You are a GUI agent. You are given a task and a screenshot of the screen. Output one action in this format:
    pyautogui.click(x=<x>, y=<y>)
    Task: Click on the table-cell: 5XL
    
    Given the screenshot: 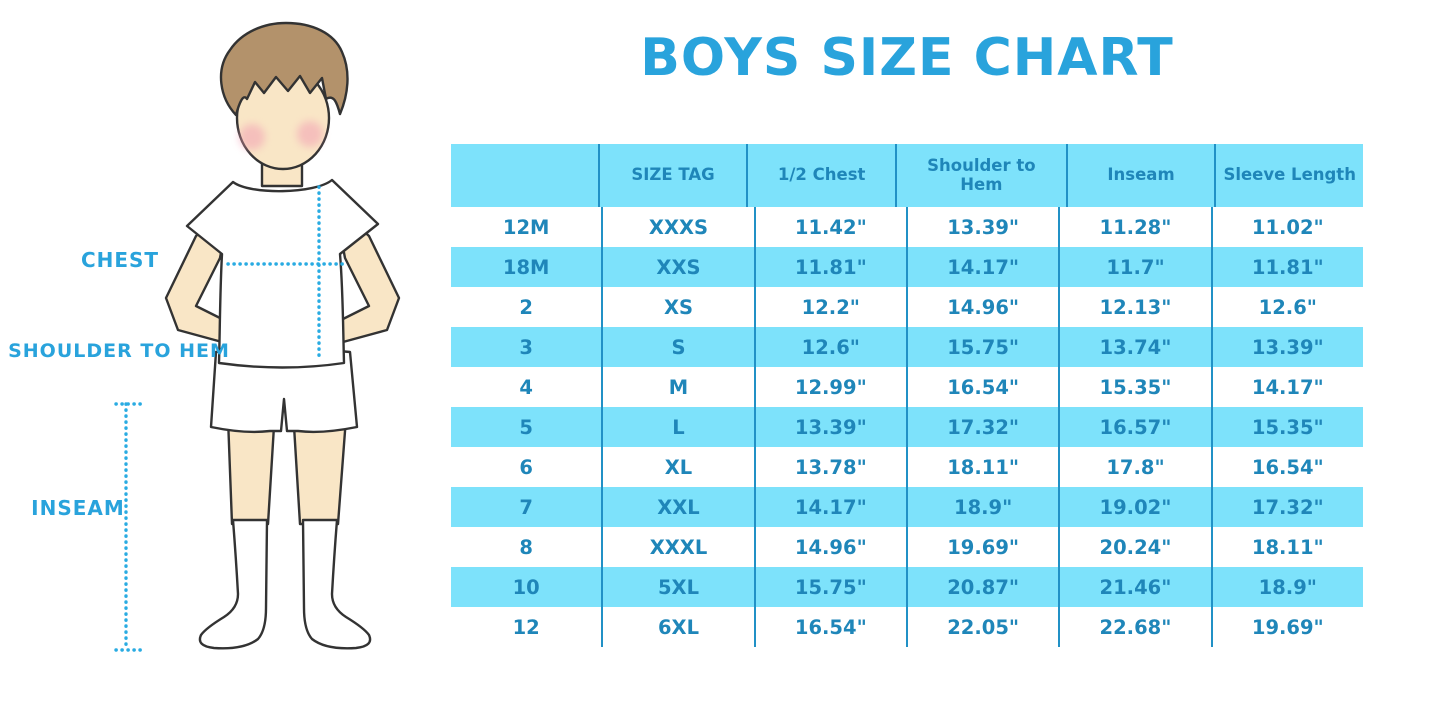 What is the action you would take?
    pyautogui.click(x=677, y=587)
    